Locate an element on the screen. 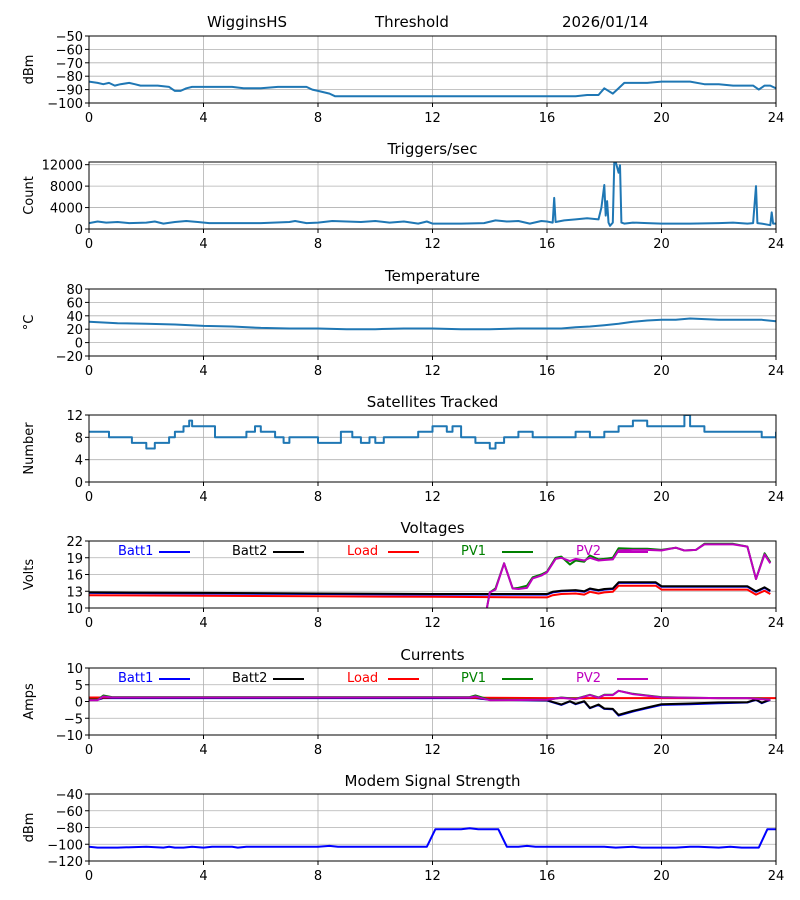 The width and height of the screenshot is (800, 900). y-tick-label: −60 is located at coordinates (69, 50).